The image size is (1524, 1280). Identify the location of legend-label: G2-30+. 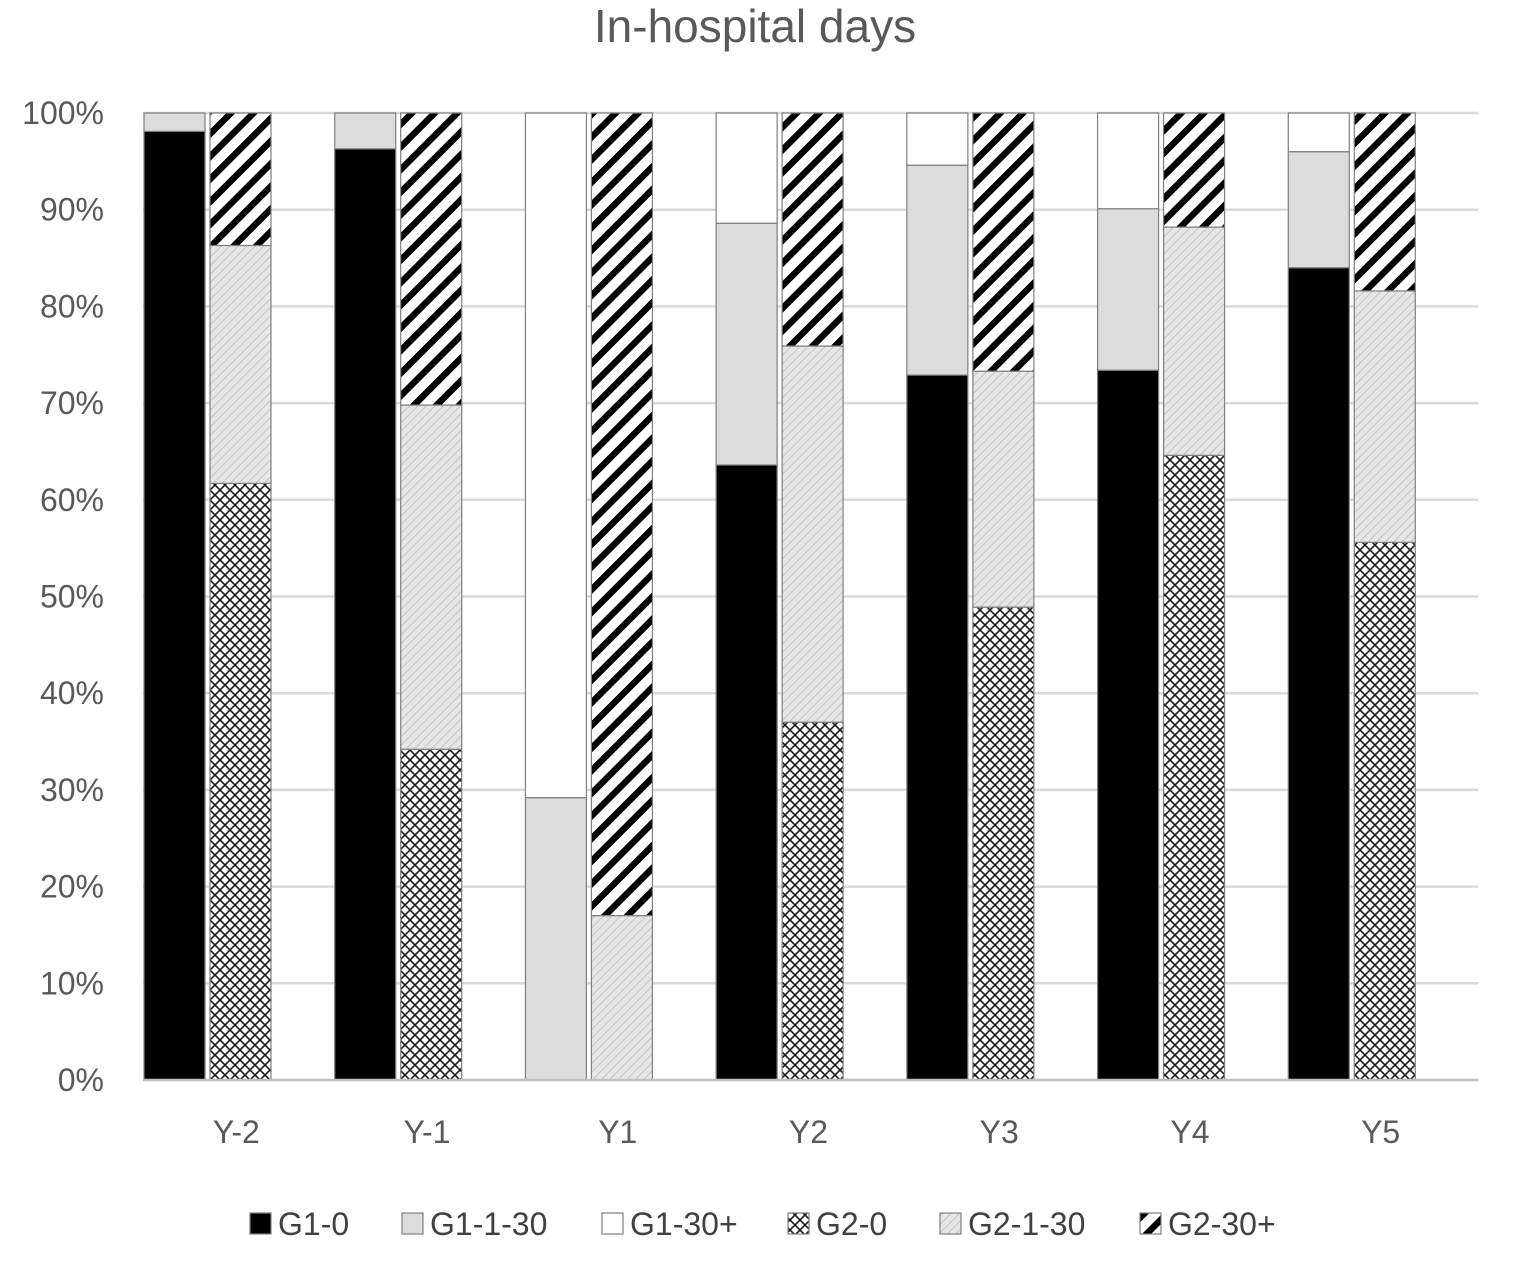
(1222, 1224).